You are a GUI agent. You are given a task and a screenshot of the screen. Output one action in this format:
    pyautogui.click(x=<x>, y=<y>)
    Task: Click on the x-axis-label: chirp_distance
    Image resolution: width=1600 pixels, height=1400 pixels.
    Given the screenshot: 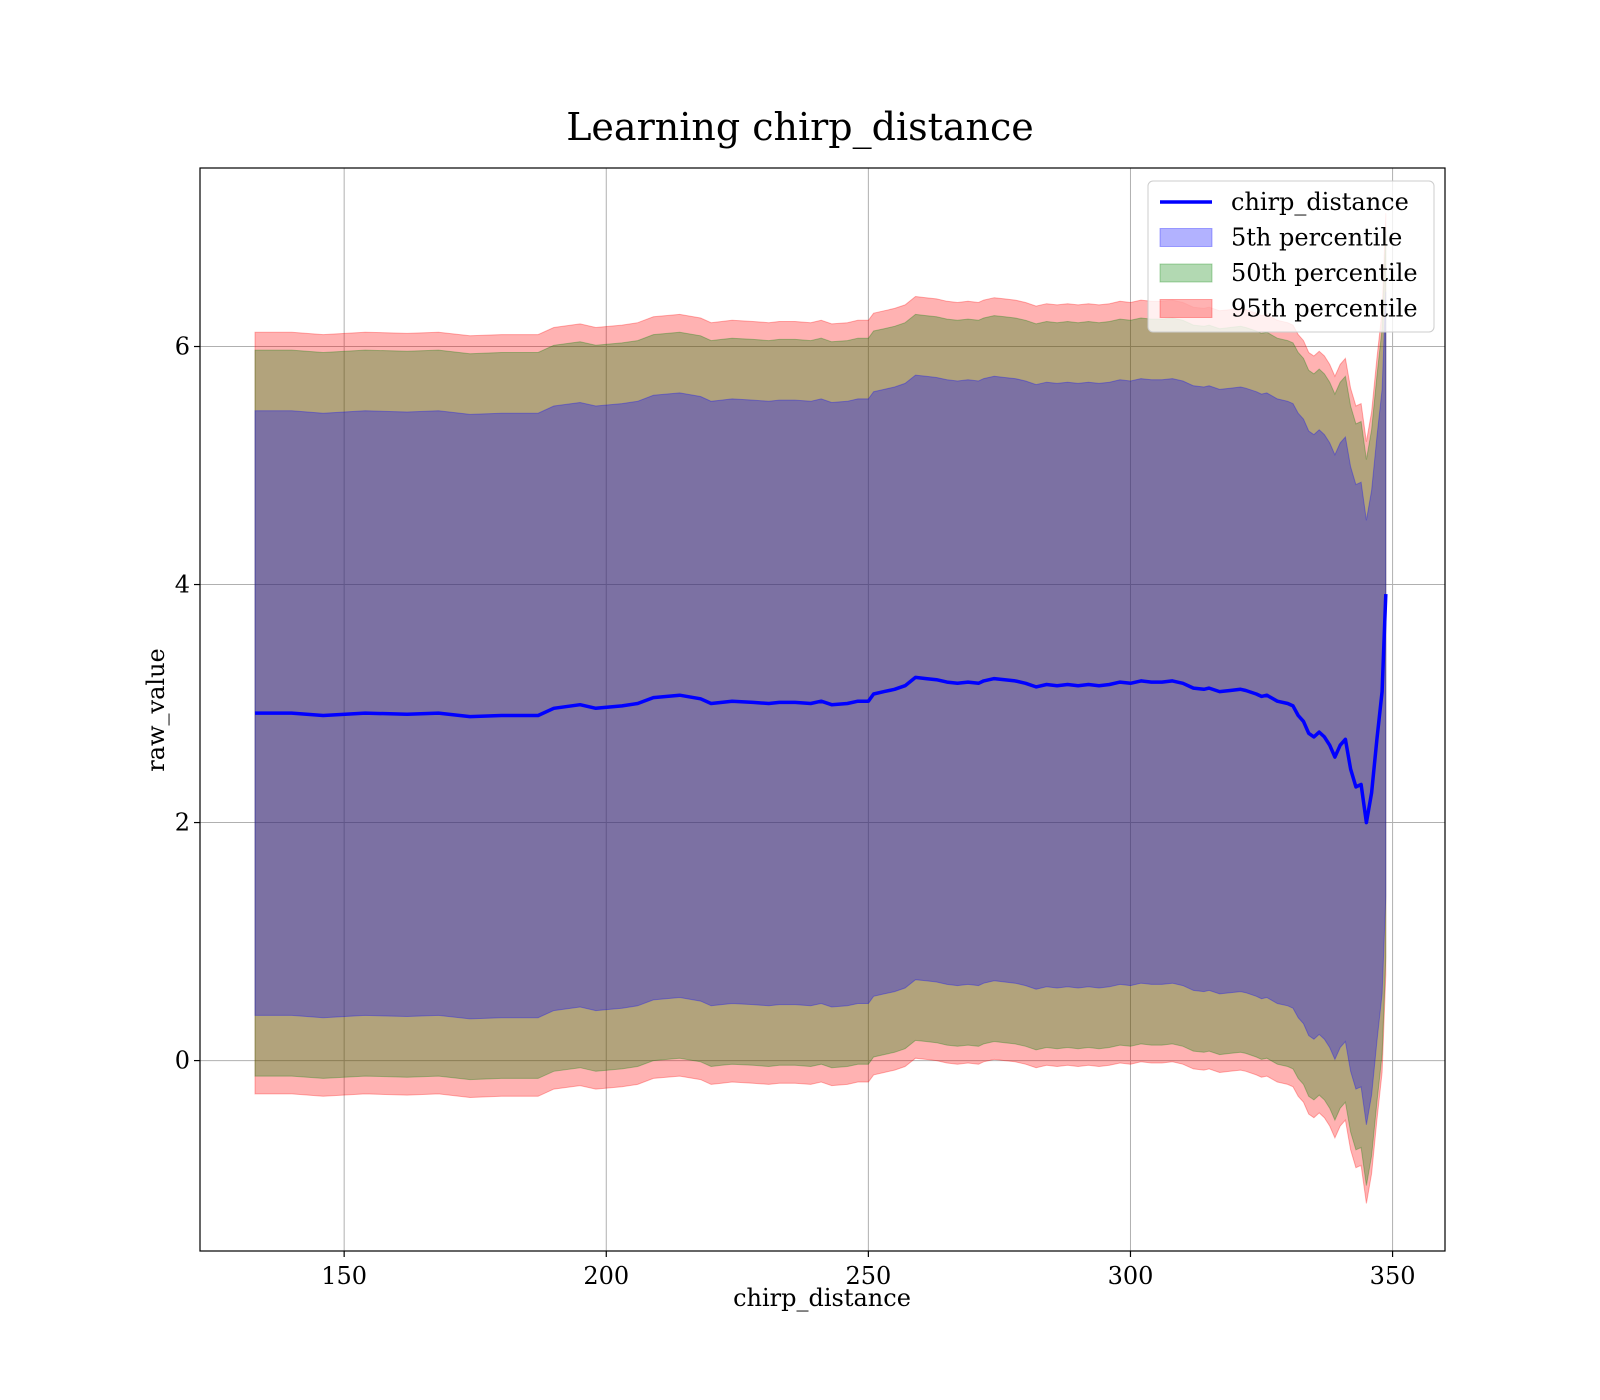 What is the action you would take?
    pyautogui.click(x=822, y=1298)
    